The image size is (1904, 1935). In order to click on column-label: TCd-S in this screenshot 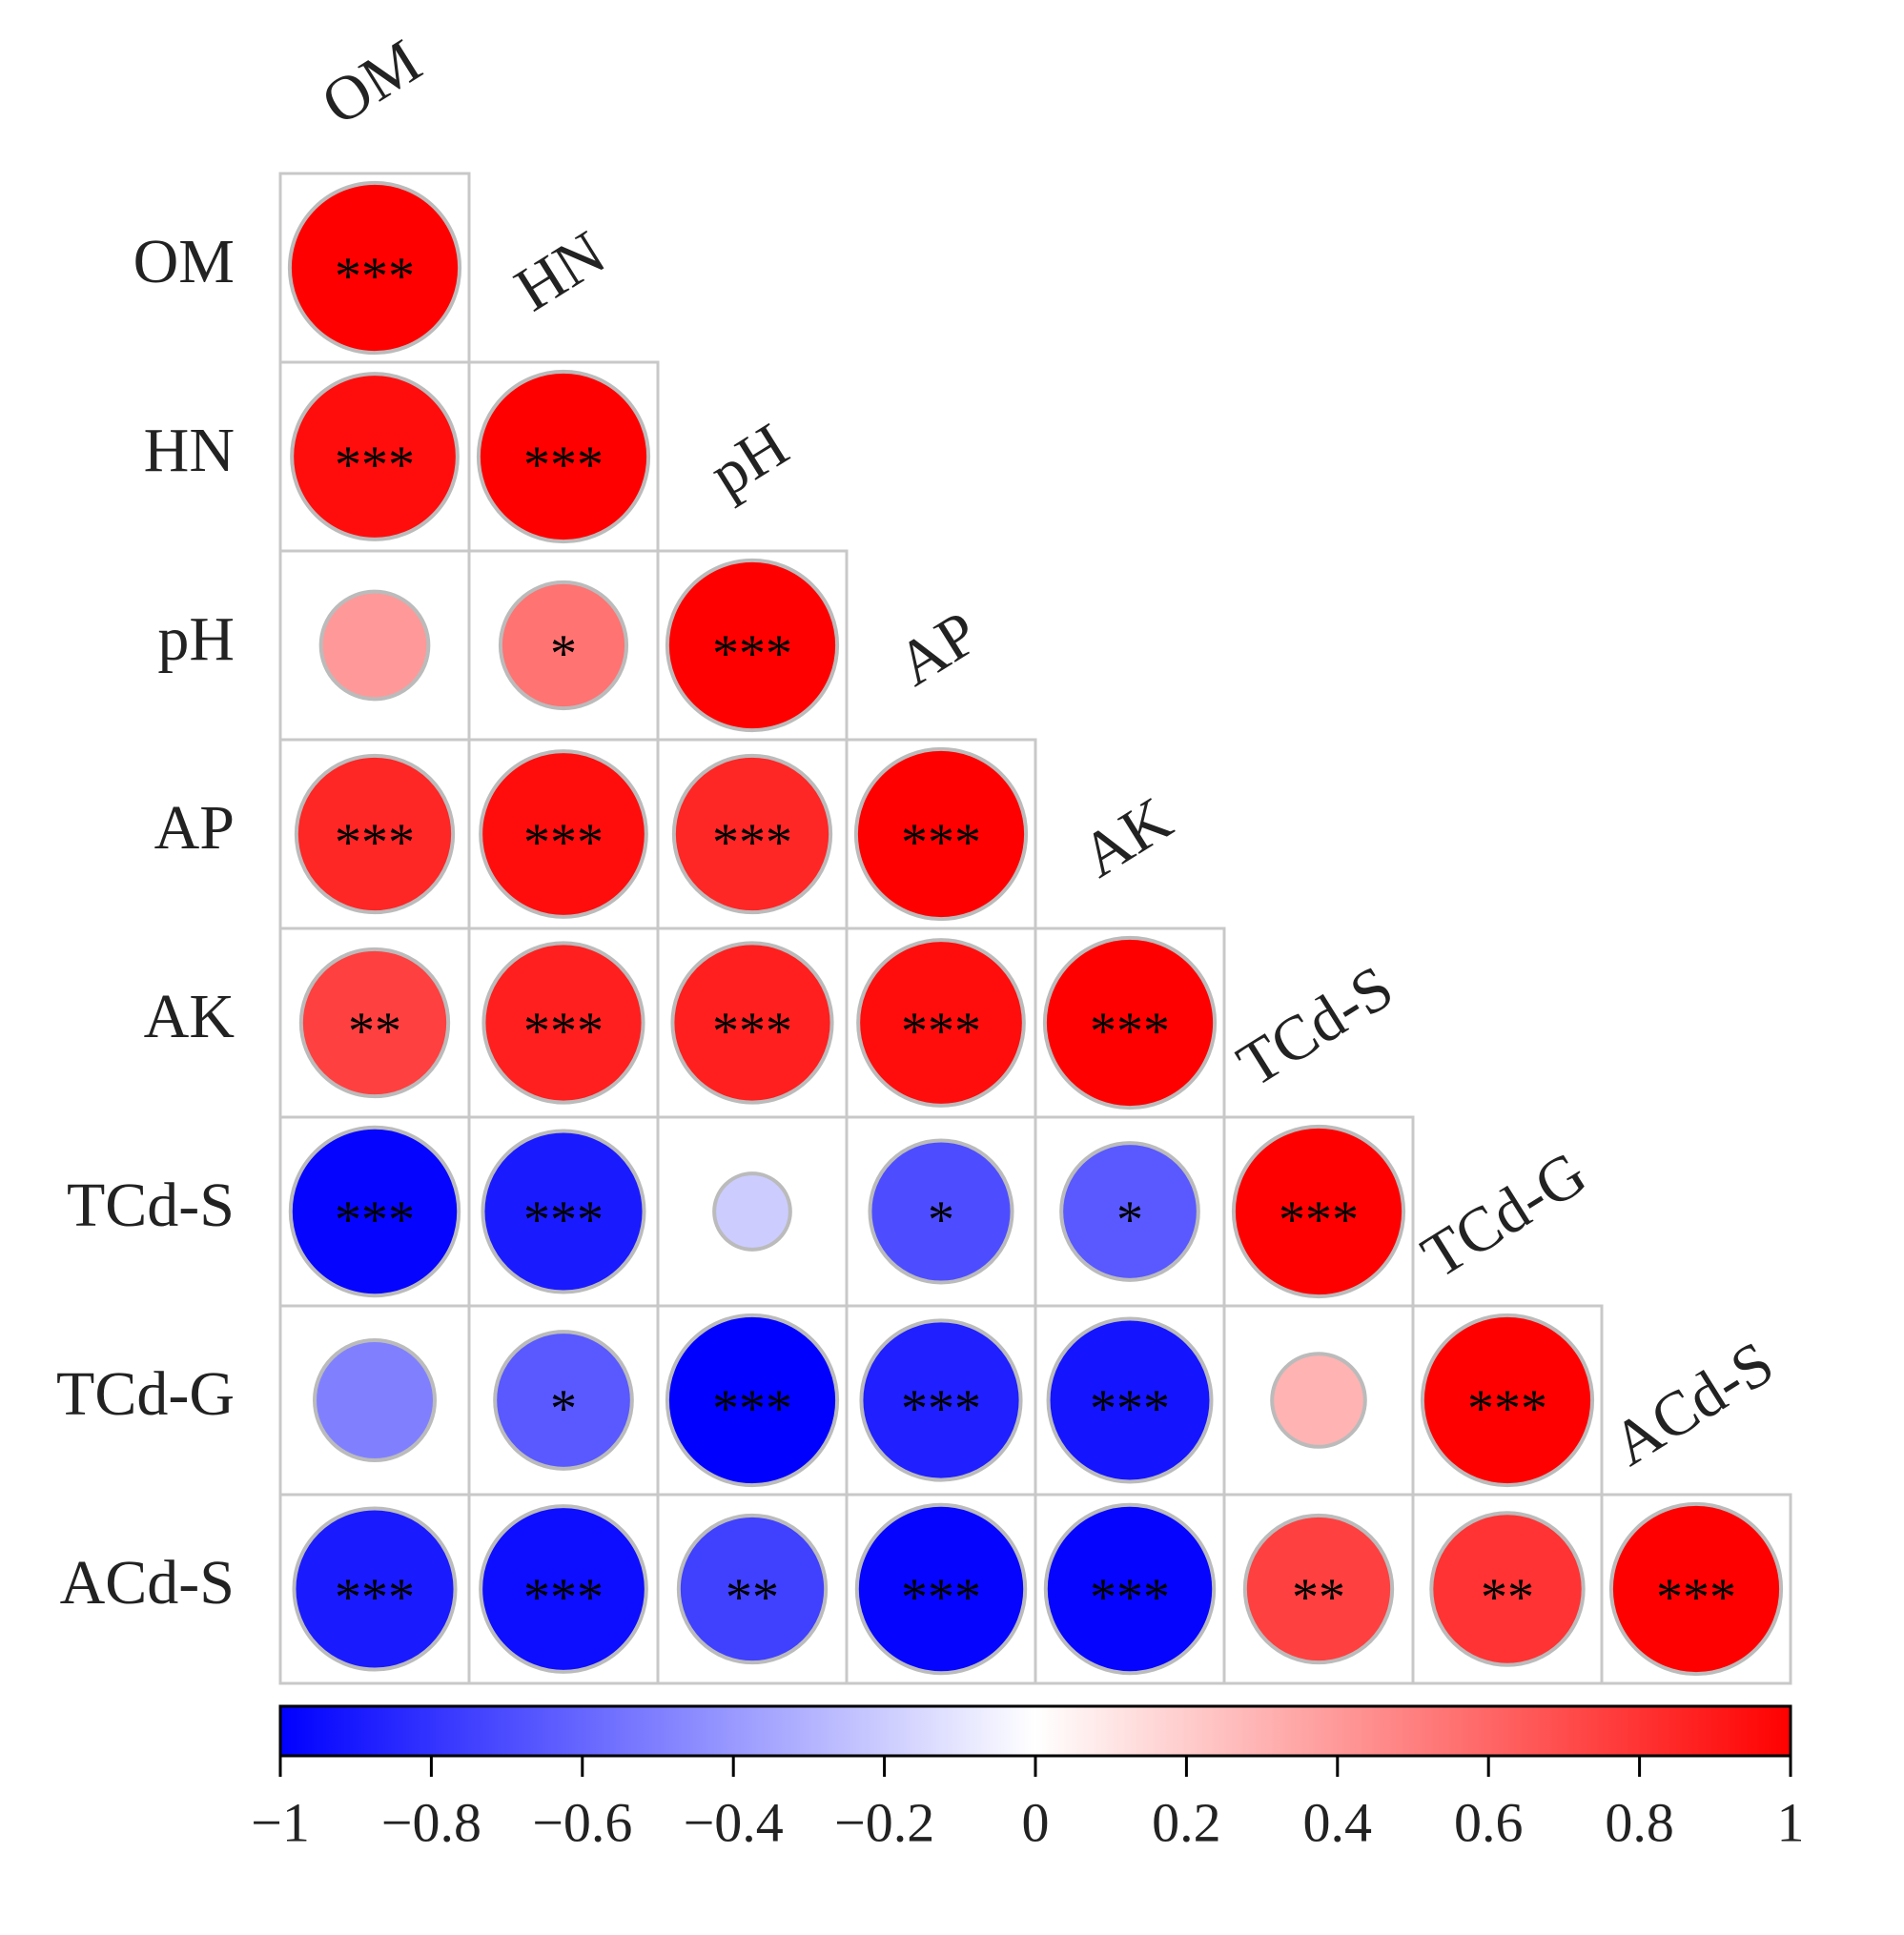, I will do `click(1315, 1026)`.